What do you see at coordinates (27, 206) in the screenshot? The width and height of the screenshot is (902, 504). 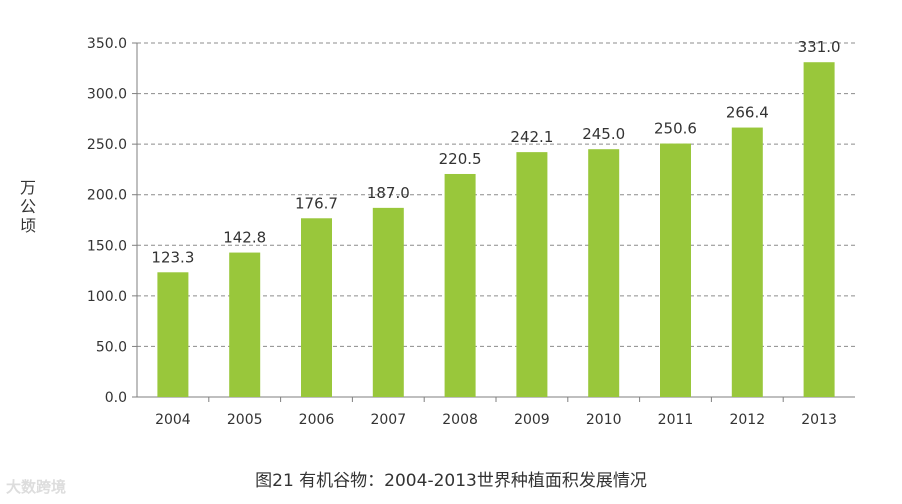 I see `y-axis-label: 万公顷` at bounding box center [27, 206].